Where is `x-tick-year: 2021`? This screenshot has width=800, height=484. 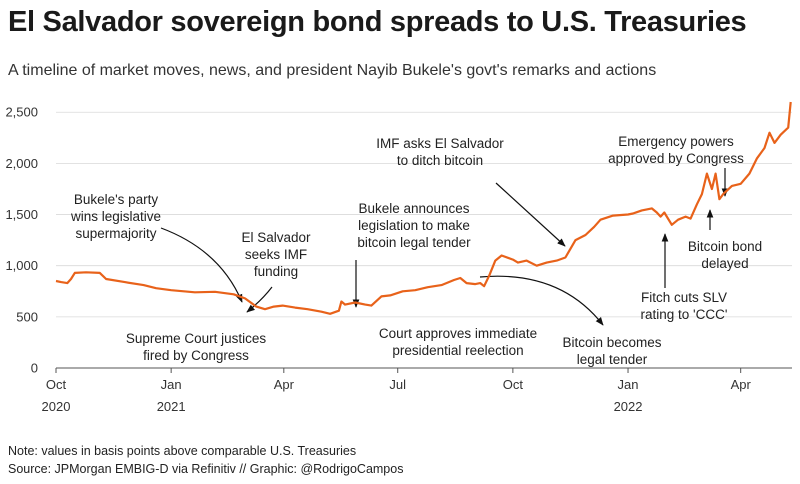 x-tick-year: 2021 is located at coordinates (171, 406).